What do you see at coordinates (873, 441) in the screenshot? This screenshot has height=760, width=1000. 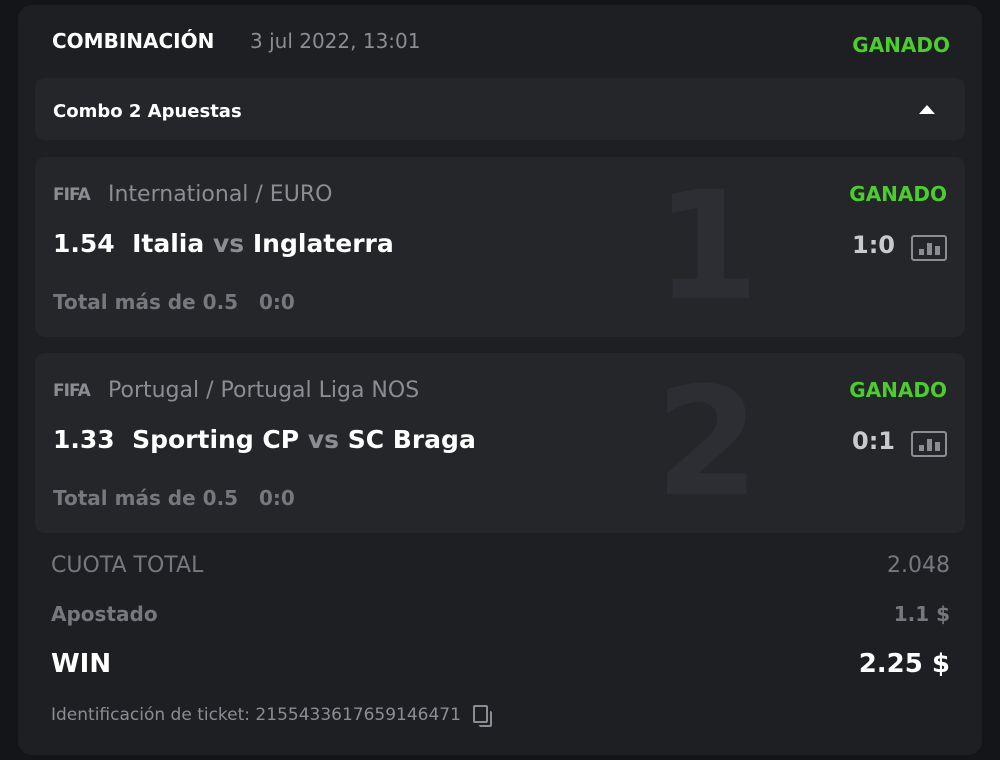 I see `score: 0:1` at bounding box center [873, 441].